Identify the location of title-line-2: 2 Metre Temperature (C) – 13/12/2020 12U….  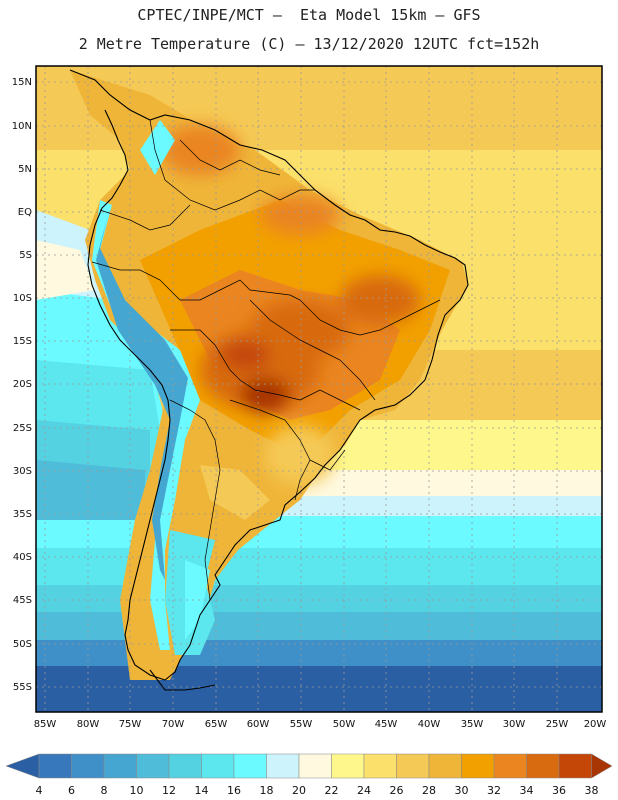
(309, 44).